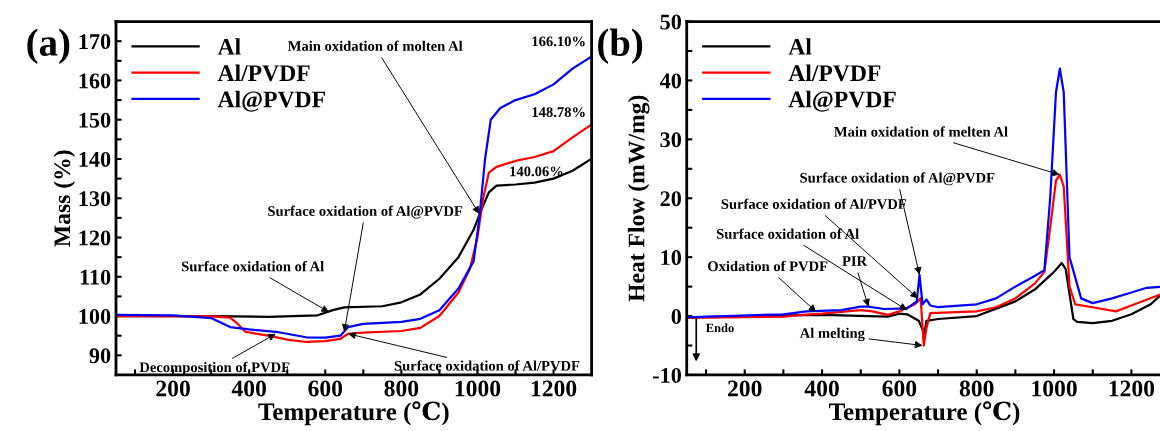  I want to click on annotation: 140.06%, so click(536, 171).